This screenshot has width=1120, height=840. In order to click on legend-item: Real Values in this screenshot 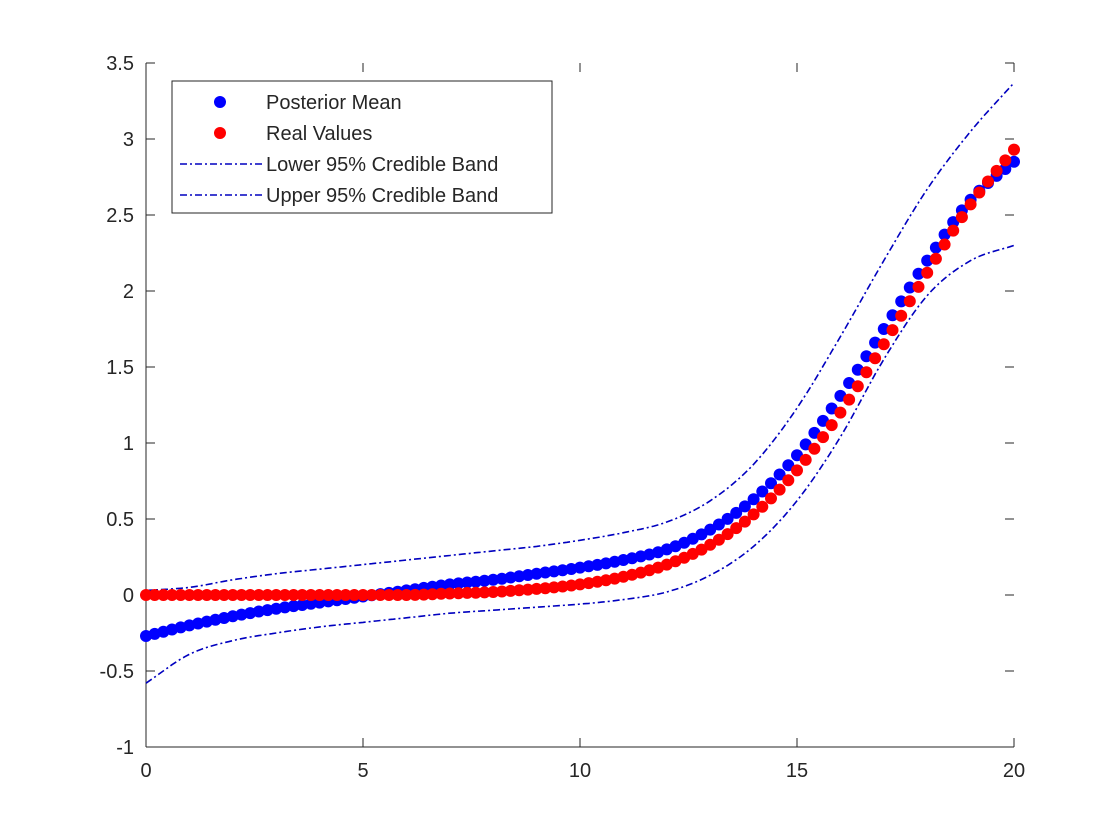, I will do `click(293, 134)`.